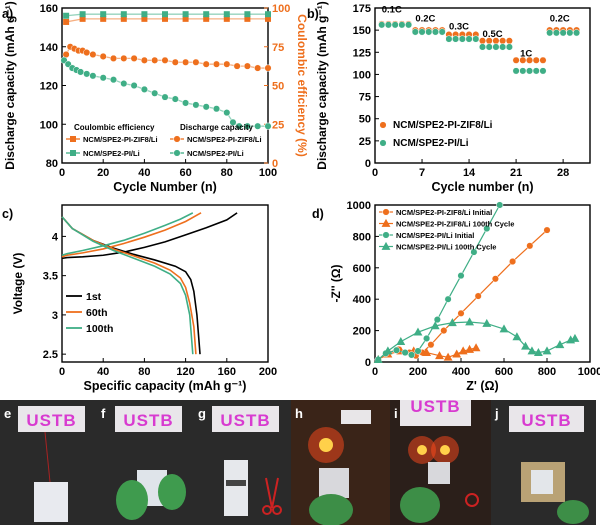  Describe the element at coordinates (459, 26) in the screenshot. I see `rate-label: 0.3C` at that location.